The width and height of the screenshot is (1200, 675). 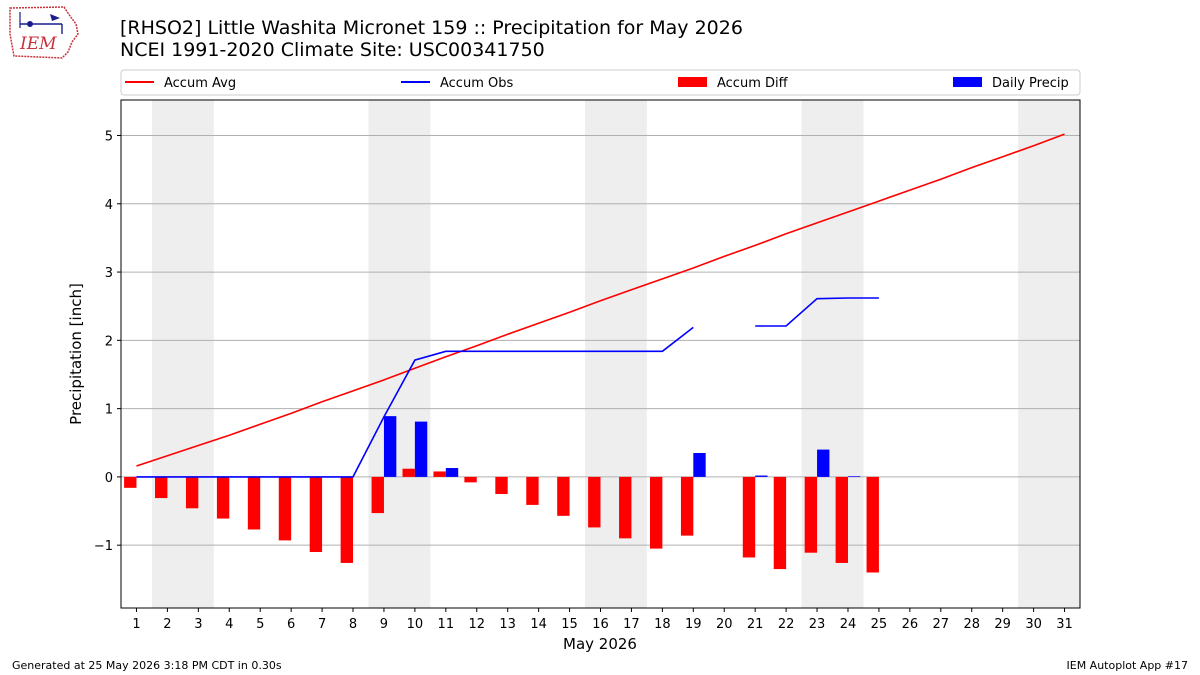 What do you see at coordinates (755, 624) in the screenshot?
I see `x-tick-label: 21` at bounding box center [755, 624].